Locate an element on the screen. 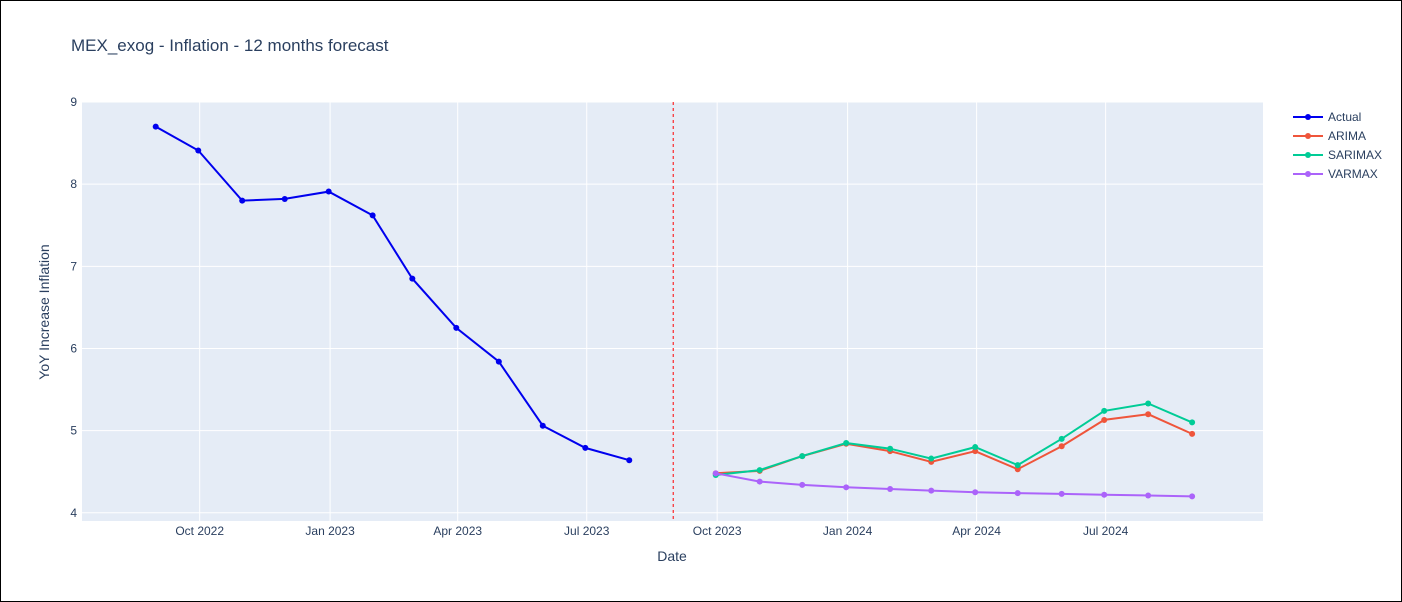 The width and height of the screenshot is (1402, 602). y-tick-label: 6 is located at coordinates (73, 348).